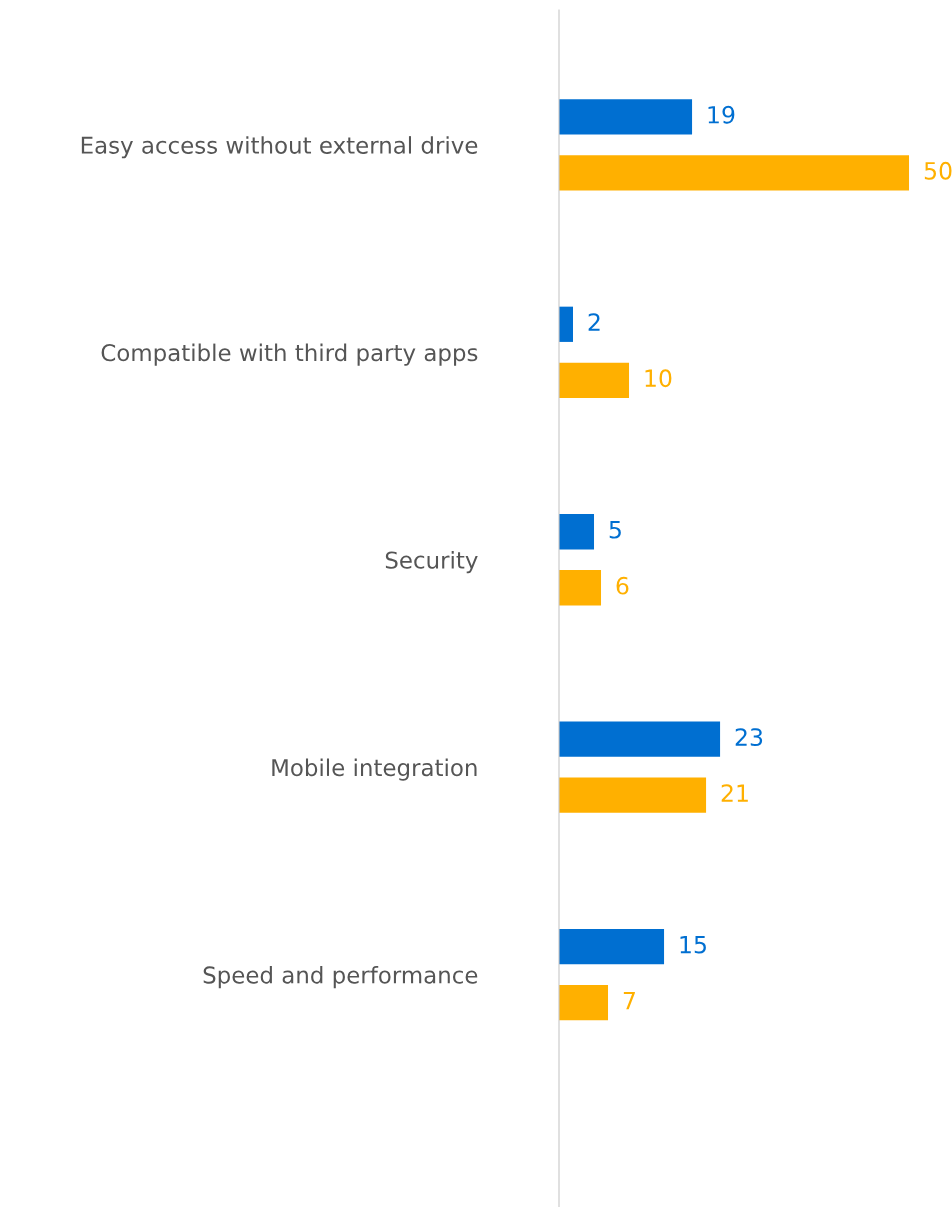 Image resolution: width=952 pixels, height=1207 pixels. What do you see at coordinates (431, 562) in the screenshot?
I see `y-tick-label: Security` at bounding box center [431, 562].